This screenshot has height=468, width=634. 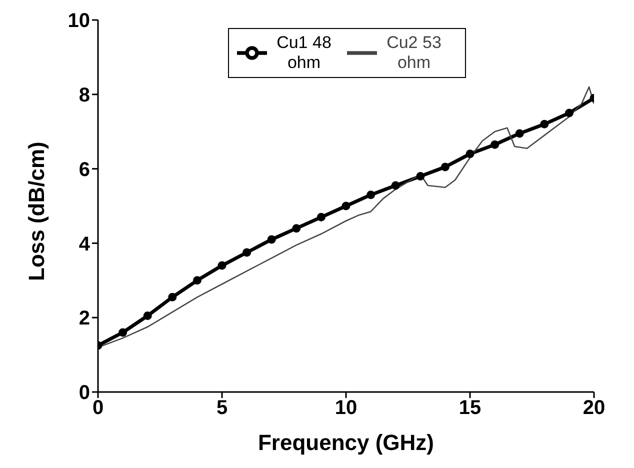 What do you see at coordinates (84, 95) in the screenshot?
I see `y-tick-label: 8` at bounding box center [84, 95].